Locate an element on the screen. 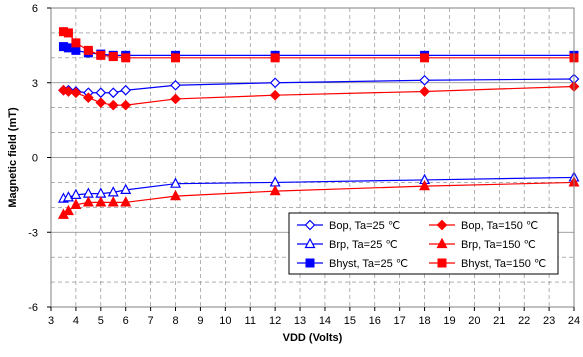 The width and height of the screenshot is (583, 357). y-tick-label: 0 is located at coordinates (35, 159).